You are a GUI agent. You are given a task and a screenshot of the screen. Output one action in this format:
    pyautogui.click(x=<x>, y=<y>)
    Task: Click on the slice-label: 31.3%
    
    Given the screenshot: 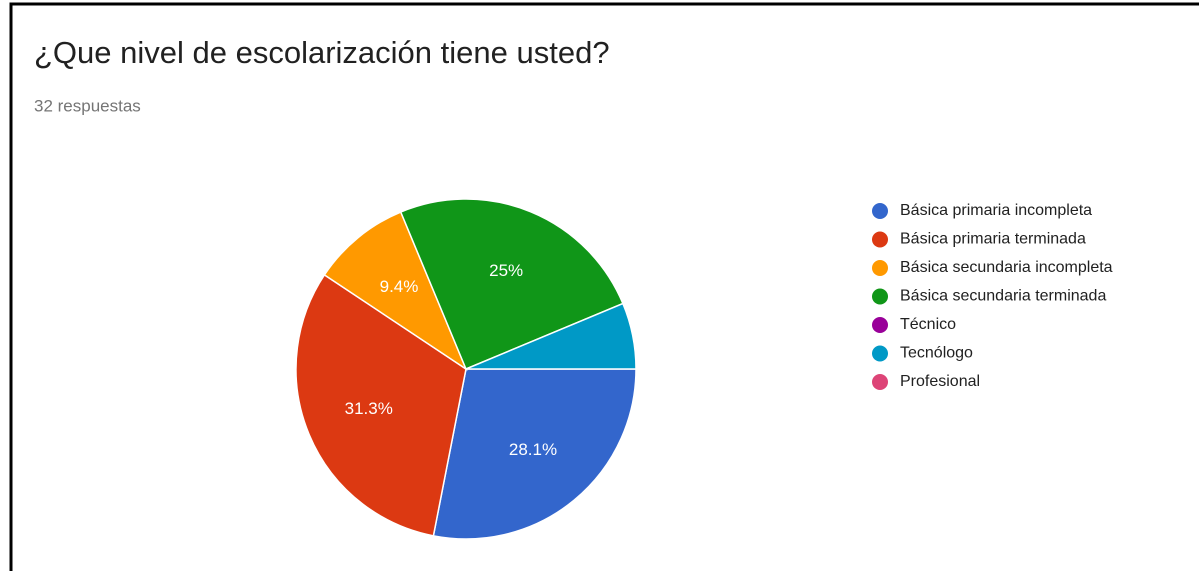 What is the action you would take?
    pyautogui.click(x=369, y=408)
    